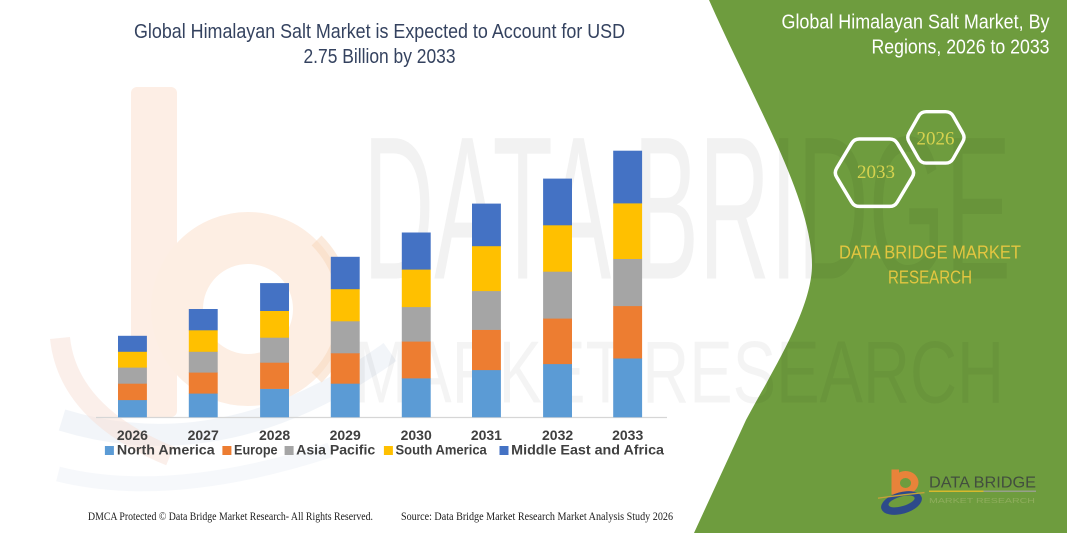  What do you see at coordinates (274, 435) in the screenshot?
I see `svg-text: 2028` at bounding box center [274, 435].